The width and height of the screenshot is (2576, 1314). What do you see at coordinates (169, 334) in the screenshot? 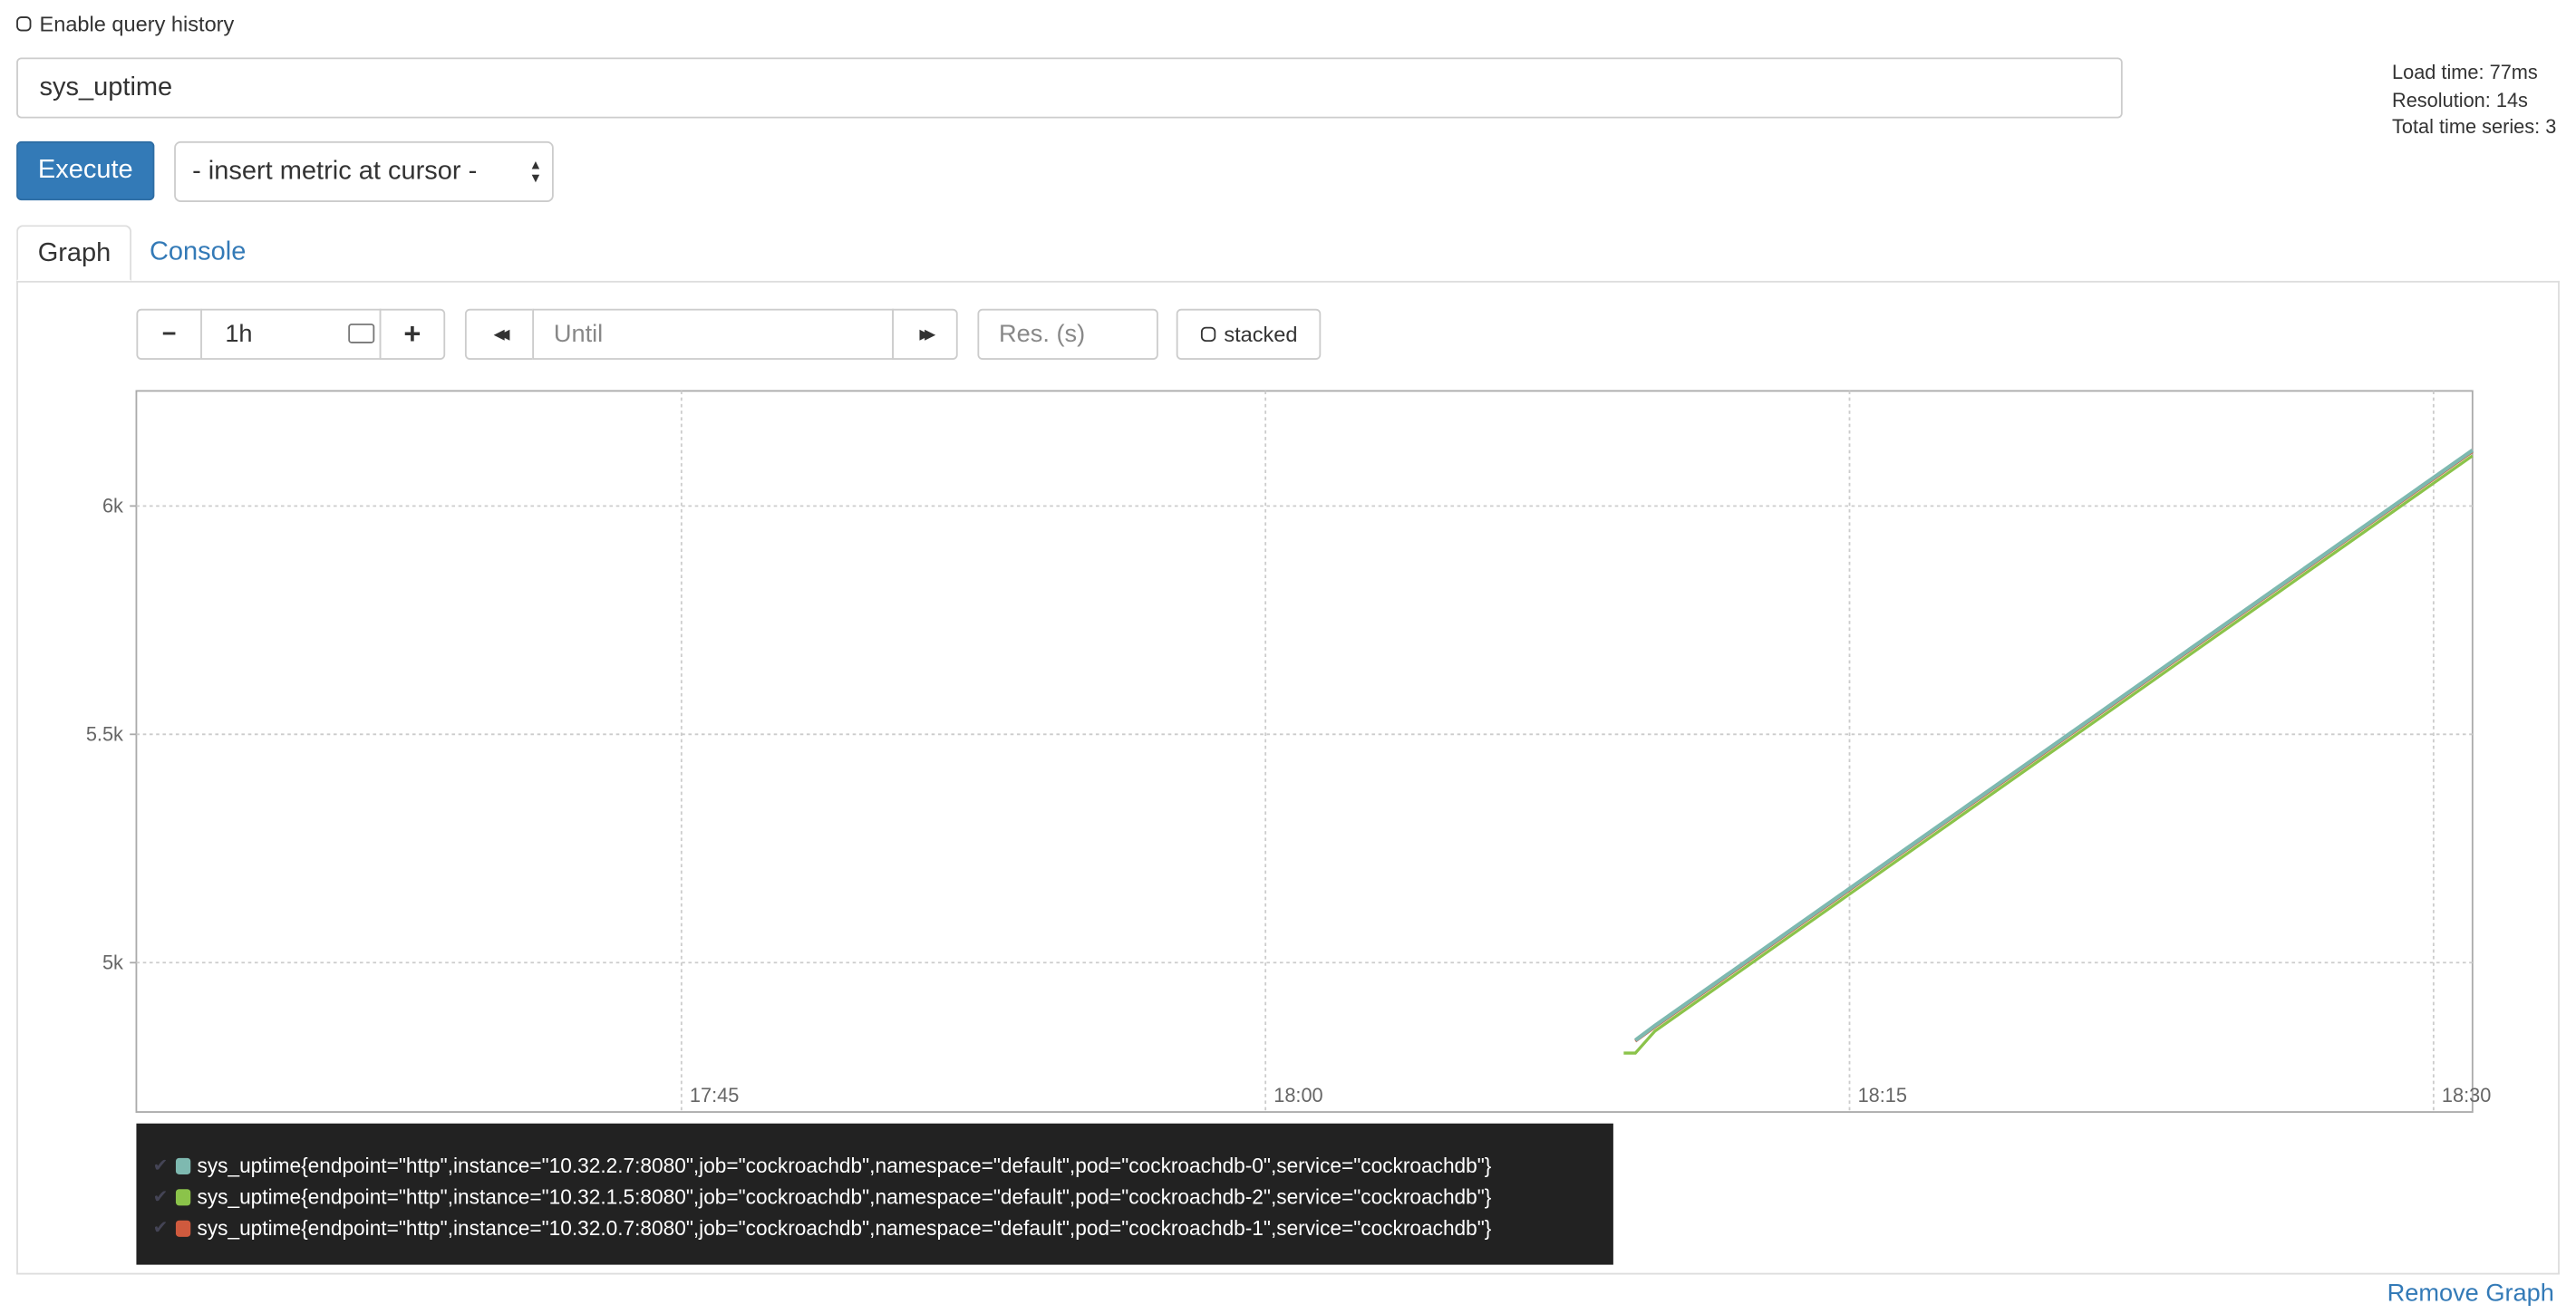
I see `decrease-range-button: −` at bounding box center [169, 334].